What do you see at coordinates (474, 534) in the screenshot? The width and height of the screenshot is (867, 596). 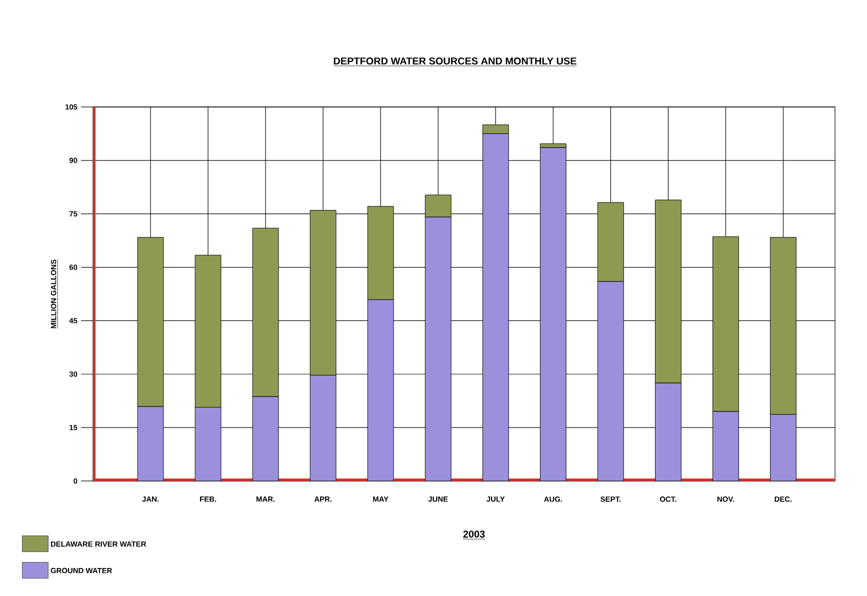 I see `x-axis-title: 2003` at bounding box center [474, 534].